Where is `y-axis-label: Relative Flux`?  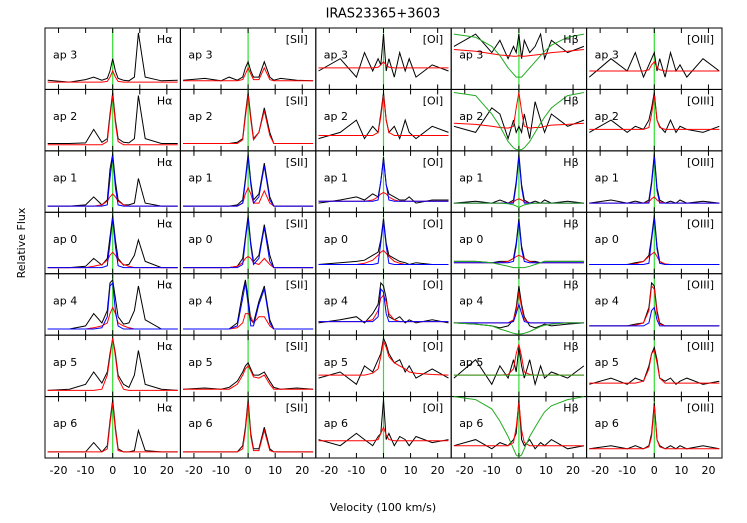 y-axis-label: Relative Flux is located at coordinates (21, 242).